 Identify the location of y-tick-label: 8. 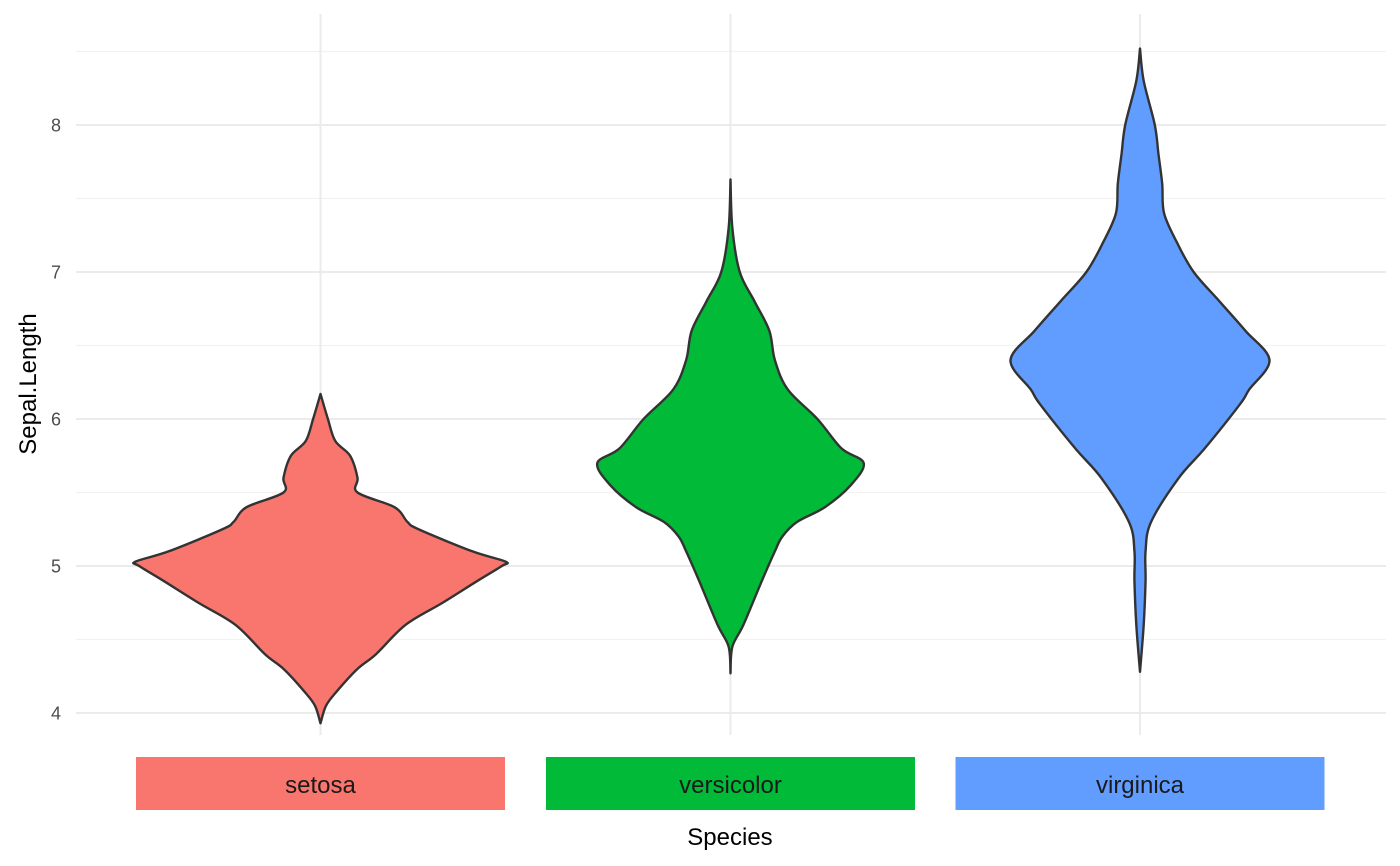
(56, 126).